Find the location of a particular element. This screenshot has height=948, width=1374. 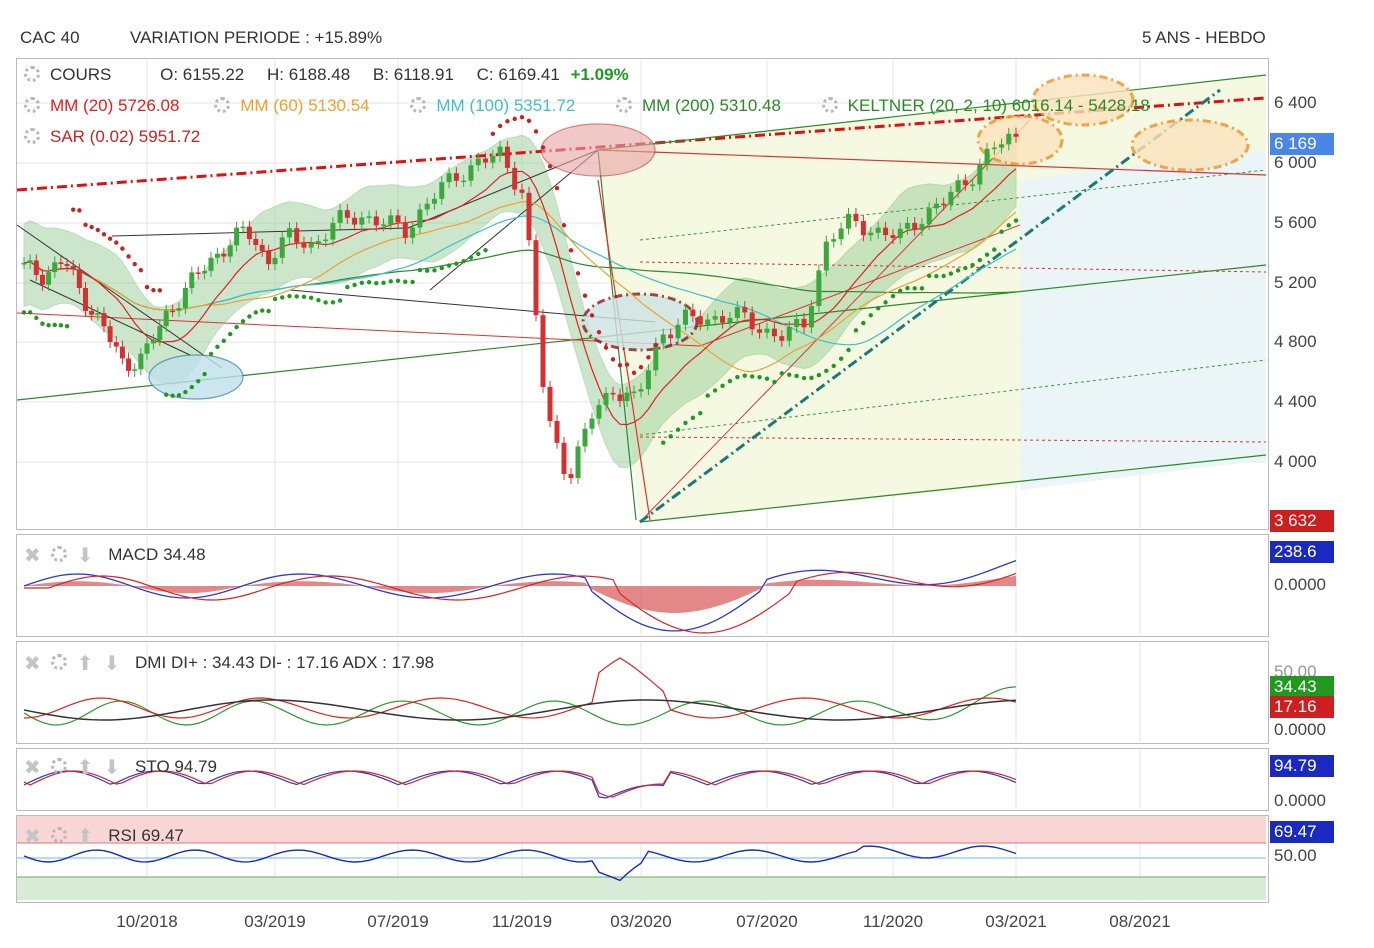

adx-line is located at coordinates (520, 710).